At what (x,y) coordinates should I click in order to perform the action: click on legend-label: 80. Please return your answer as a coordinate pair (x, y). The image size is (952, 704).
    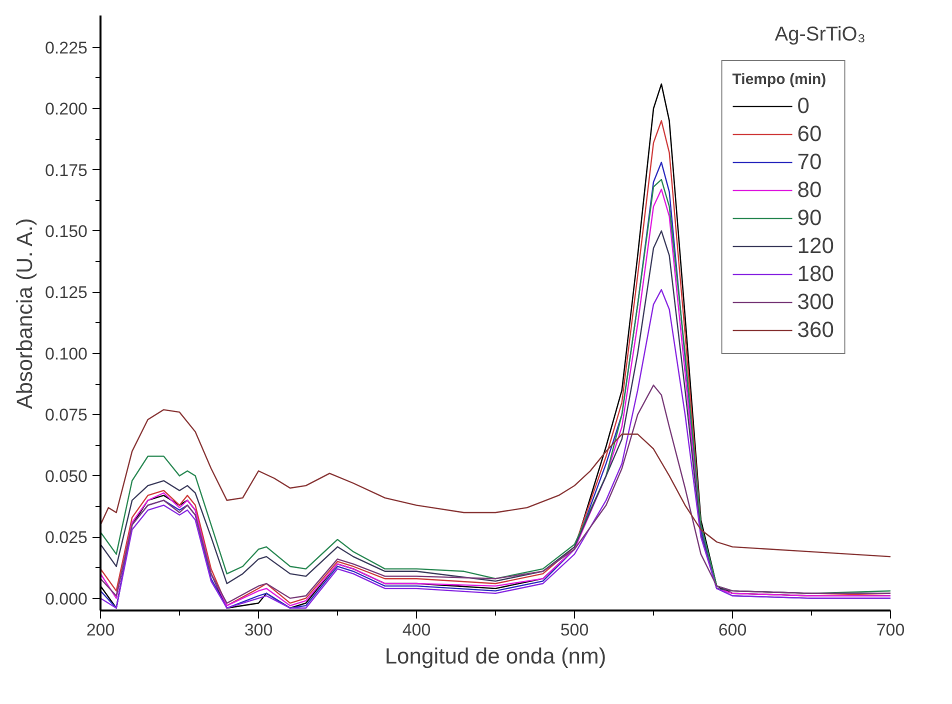
    Looking at the image, I should click on (809, 190).